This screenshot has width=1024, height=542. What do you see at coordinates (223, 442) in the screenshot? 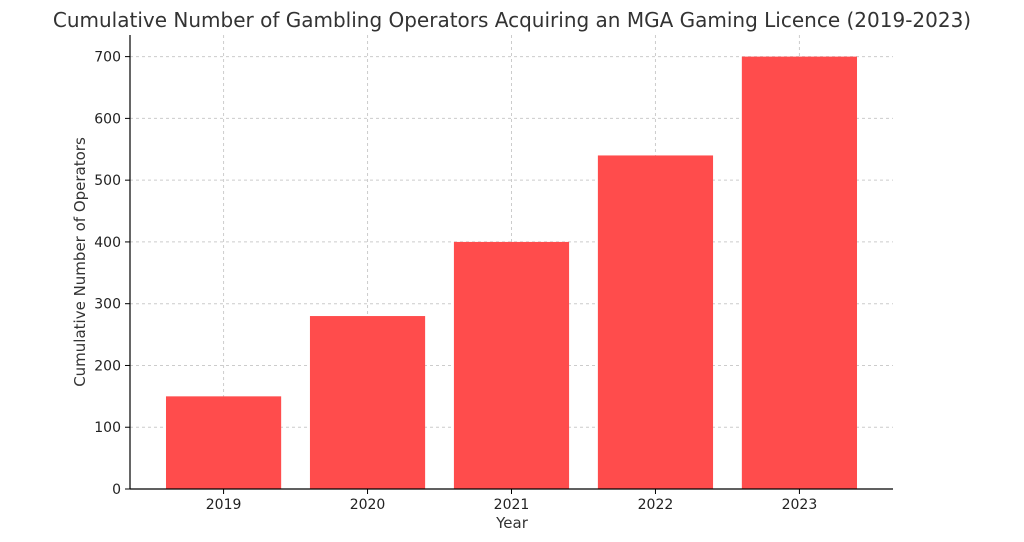
I see `bar-2019` at bounding box center [223, 442].